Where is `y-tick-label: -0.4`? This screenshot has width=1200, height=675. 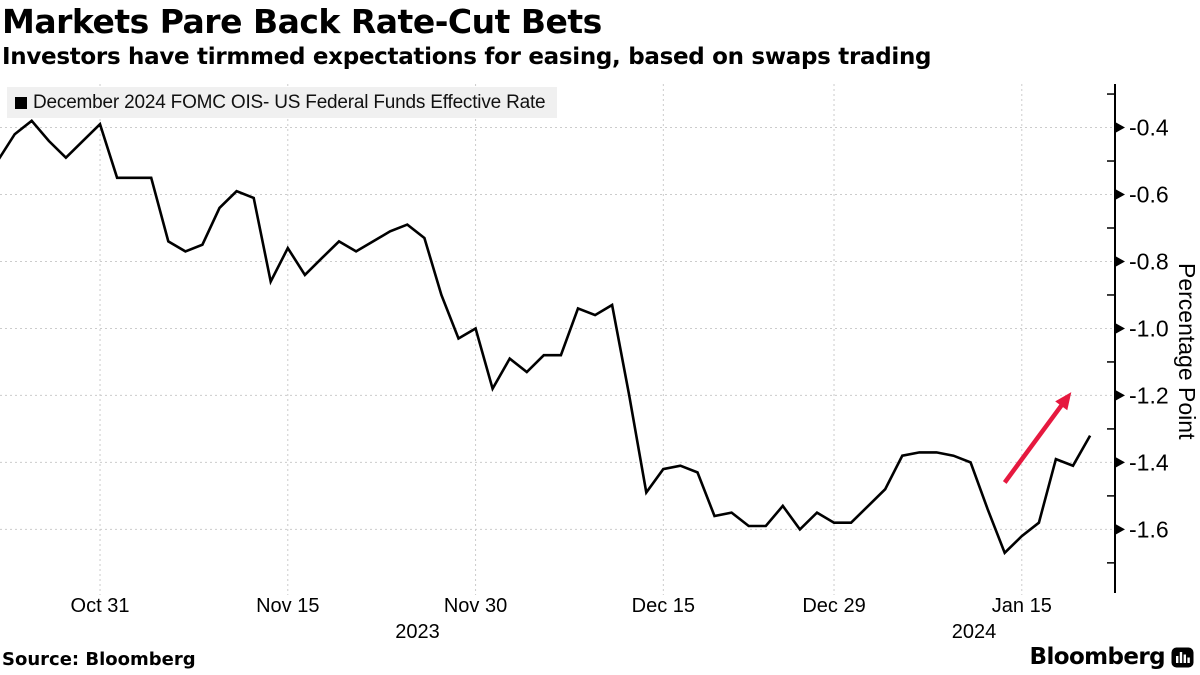
y-tick-label: -0.4 is located at coordinates (1149, 128).